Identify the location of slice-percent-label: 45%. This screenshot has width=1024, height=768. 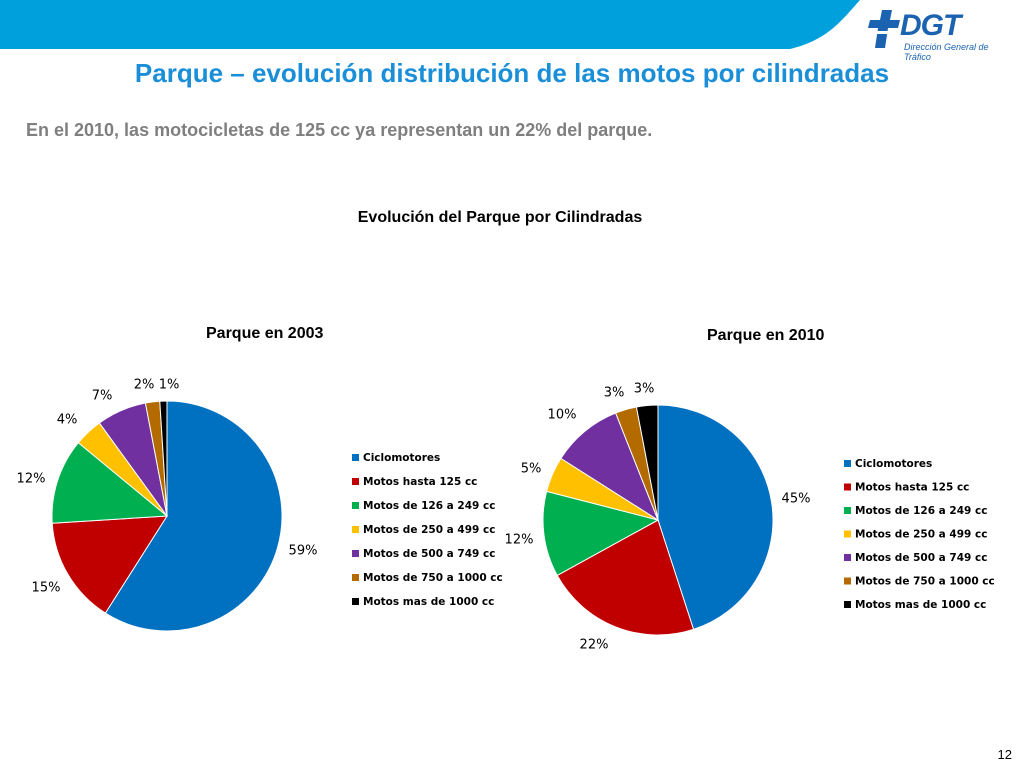
(796, 499).